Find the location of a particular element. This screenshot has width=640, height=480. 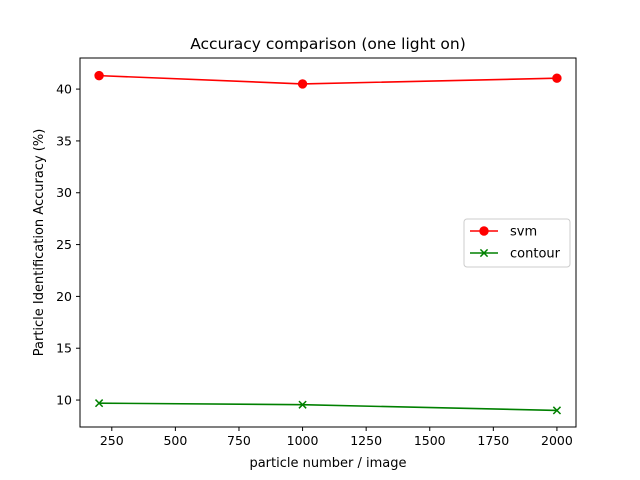

legend-label: svm is located at coordinates (523, 232).